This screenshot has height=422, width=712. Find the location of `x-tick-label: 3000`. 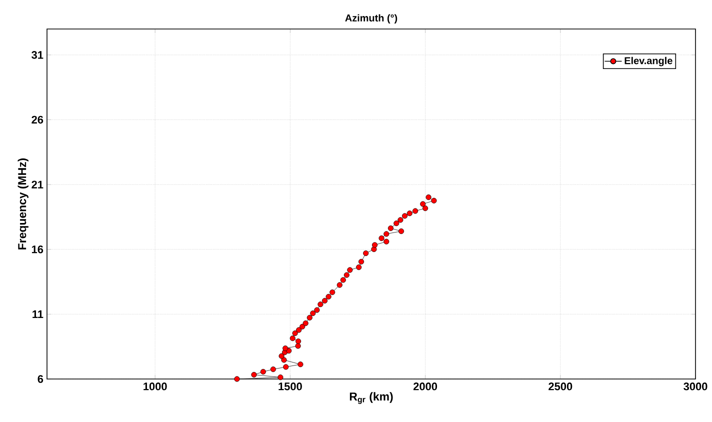

x-tick-label: 3000 is located at coordinates (696, 386).